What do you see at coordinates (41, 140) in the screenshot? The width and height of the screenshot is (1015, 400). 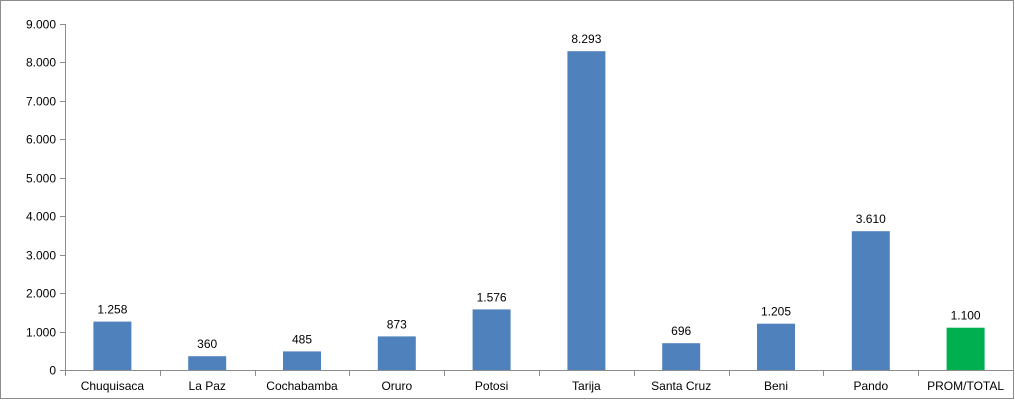 I see `y-tick-label: 6.000` at bounding box center [41, 140].